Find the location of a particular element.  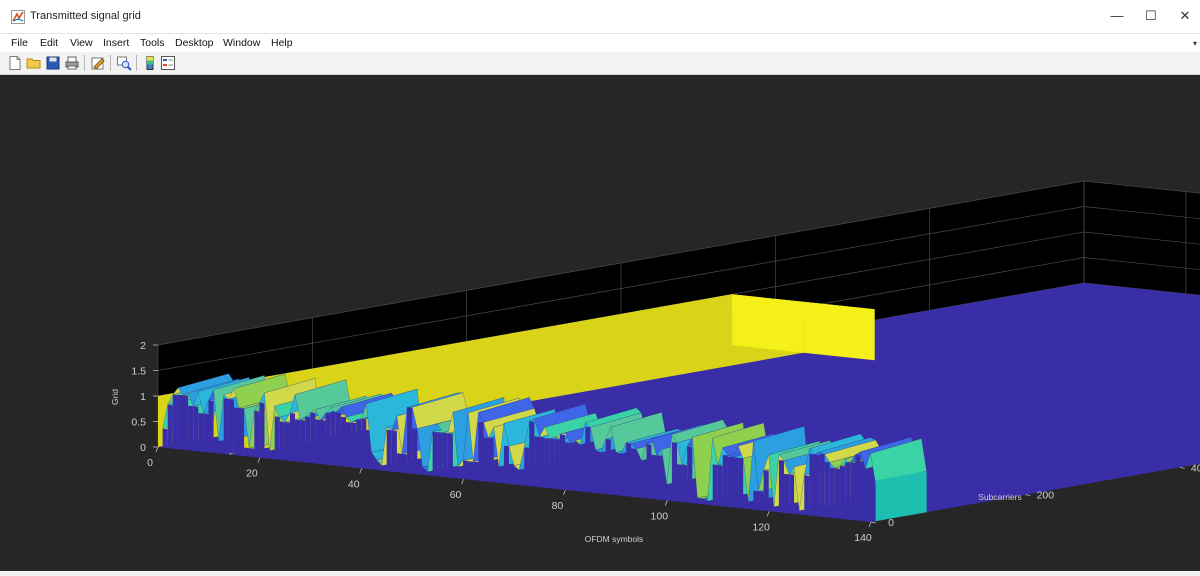

menu-tools: Tools is located at coordinates (152, 43).